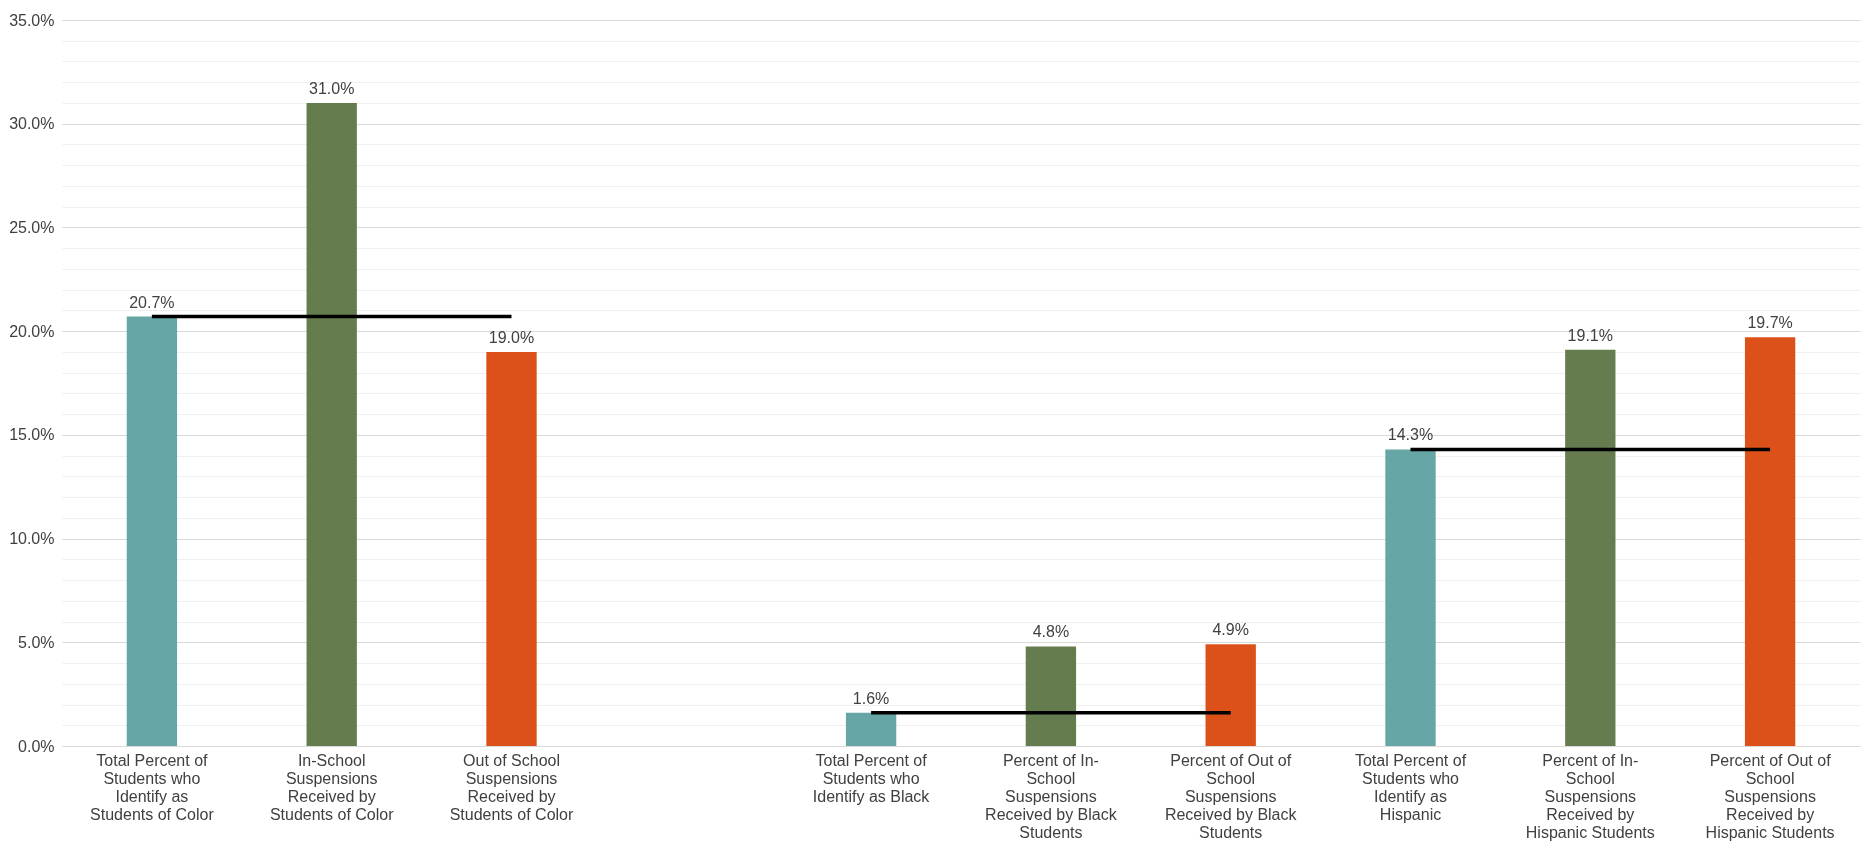 The image size is (1874, 846). I want to click on x-tick-label: Percent of In-School Suspensions Received by Black Students, so click(1051, 796).